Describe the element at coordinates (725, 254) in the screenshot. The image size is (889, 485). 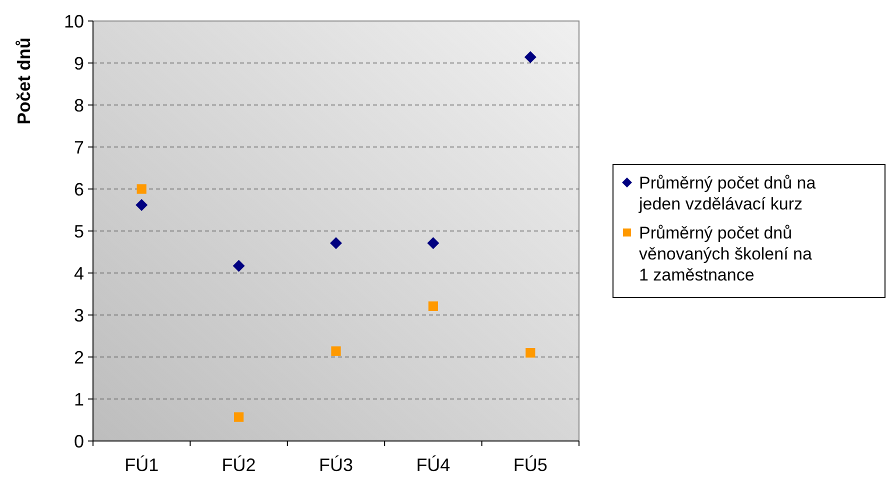
I see `legend-label: Průměrný počet dnů věnovaných školení na 1 zaměstnance` at that location.